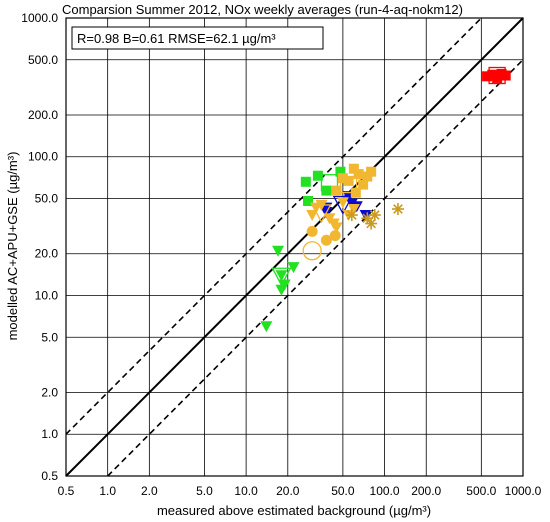  What do you see at coordinates (343, 491) in the screenshot?
I see `x-tick-label: 50.0` at bounding box center [343, 491].